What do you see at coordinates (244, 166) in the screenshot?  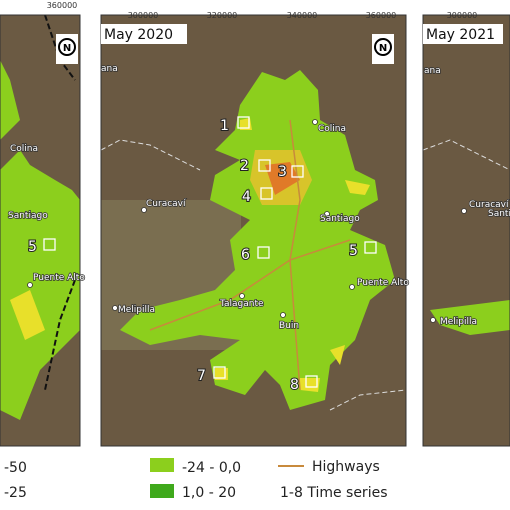 I see `site-label: 2` at bounding box center [244, 166].